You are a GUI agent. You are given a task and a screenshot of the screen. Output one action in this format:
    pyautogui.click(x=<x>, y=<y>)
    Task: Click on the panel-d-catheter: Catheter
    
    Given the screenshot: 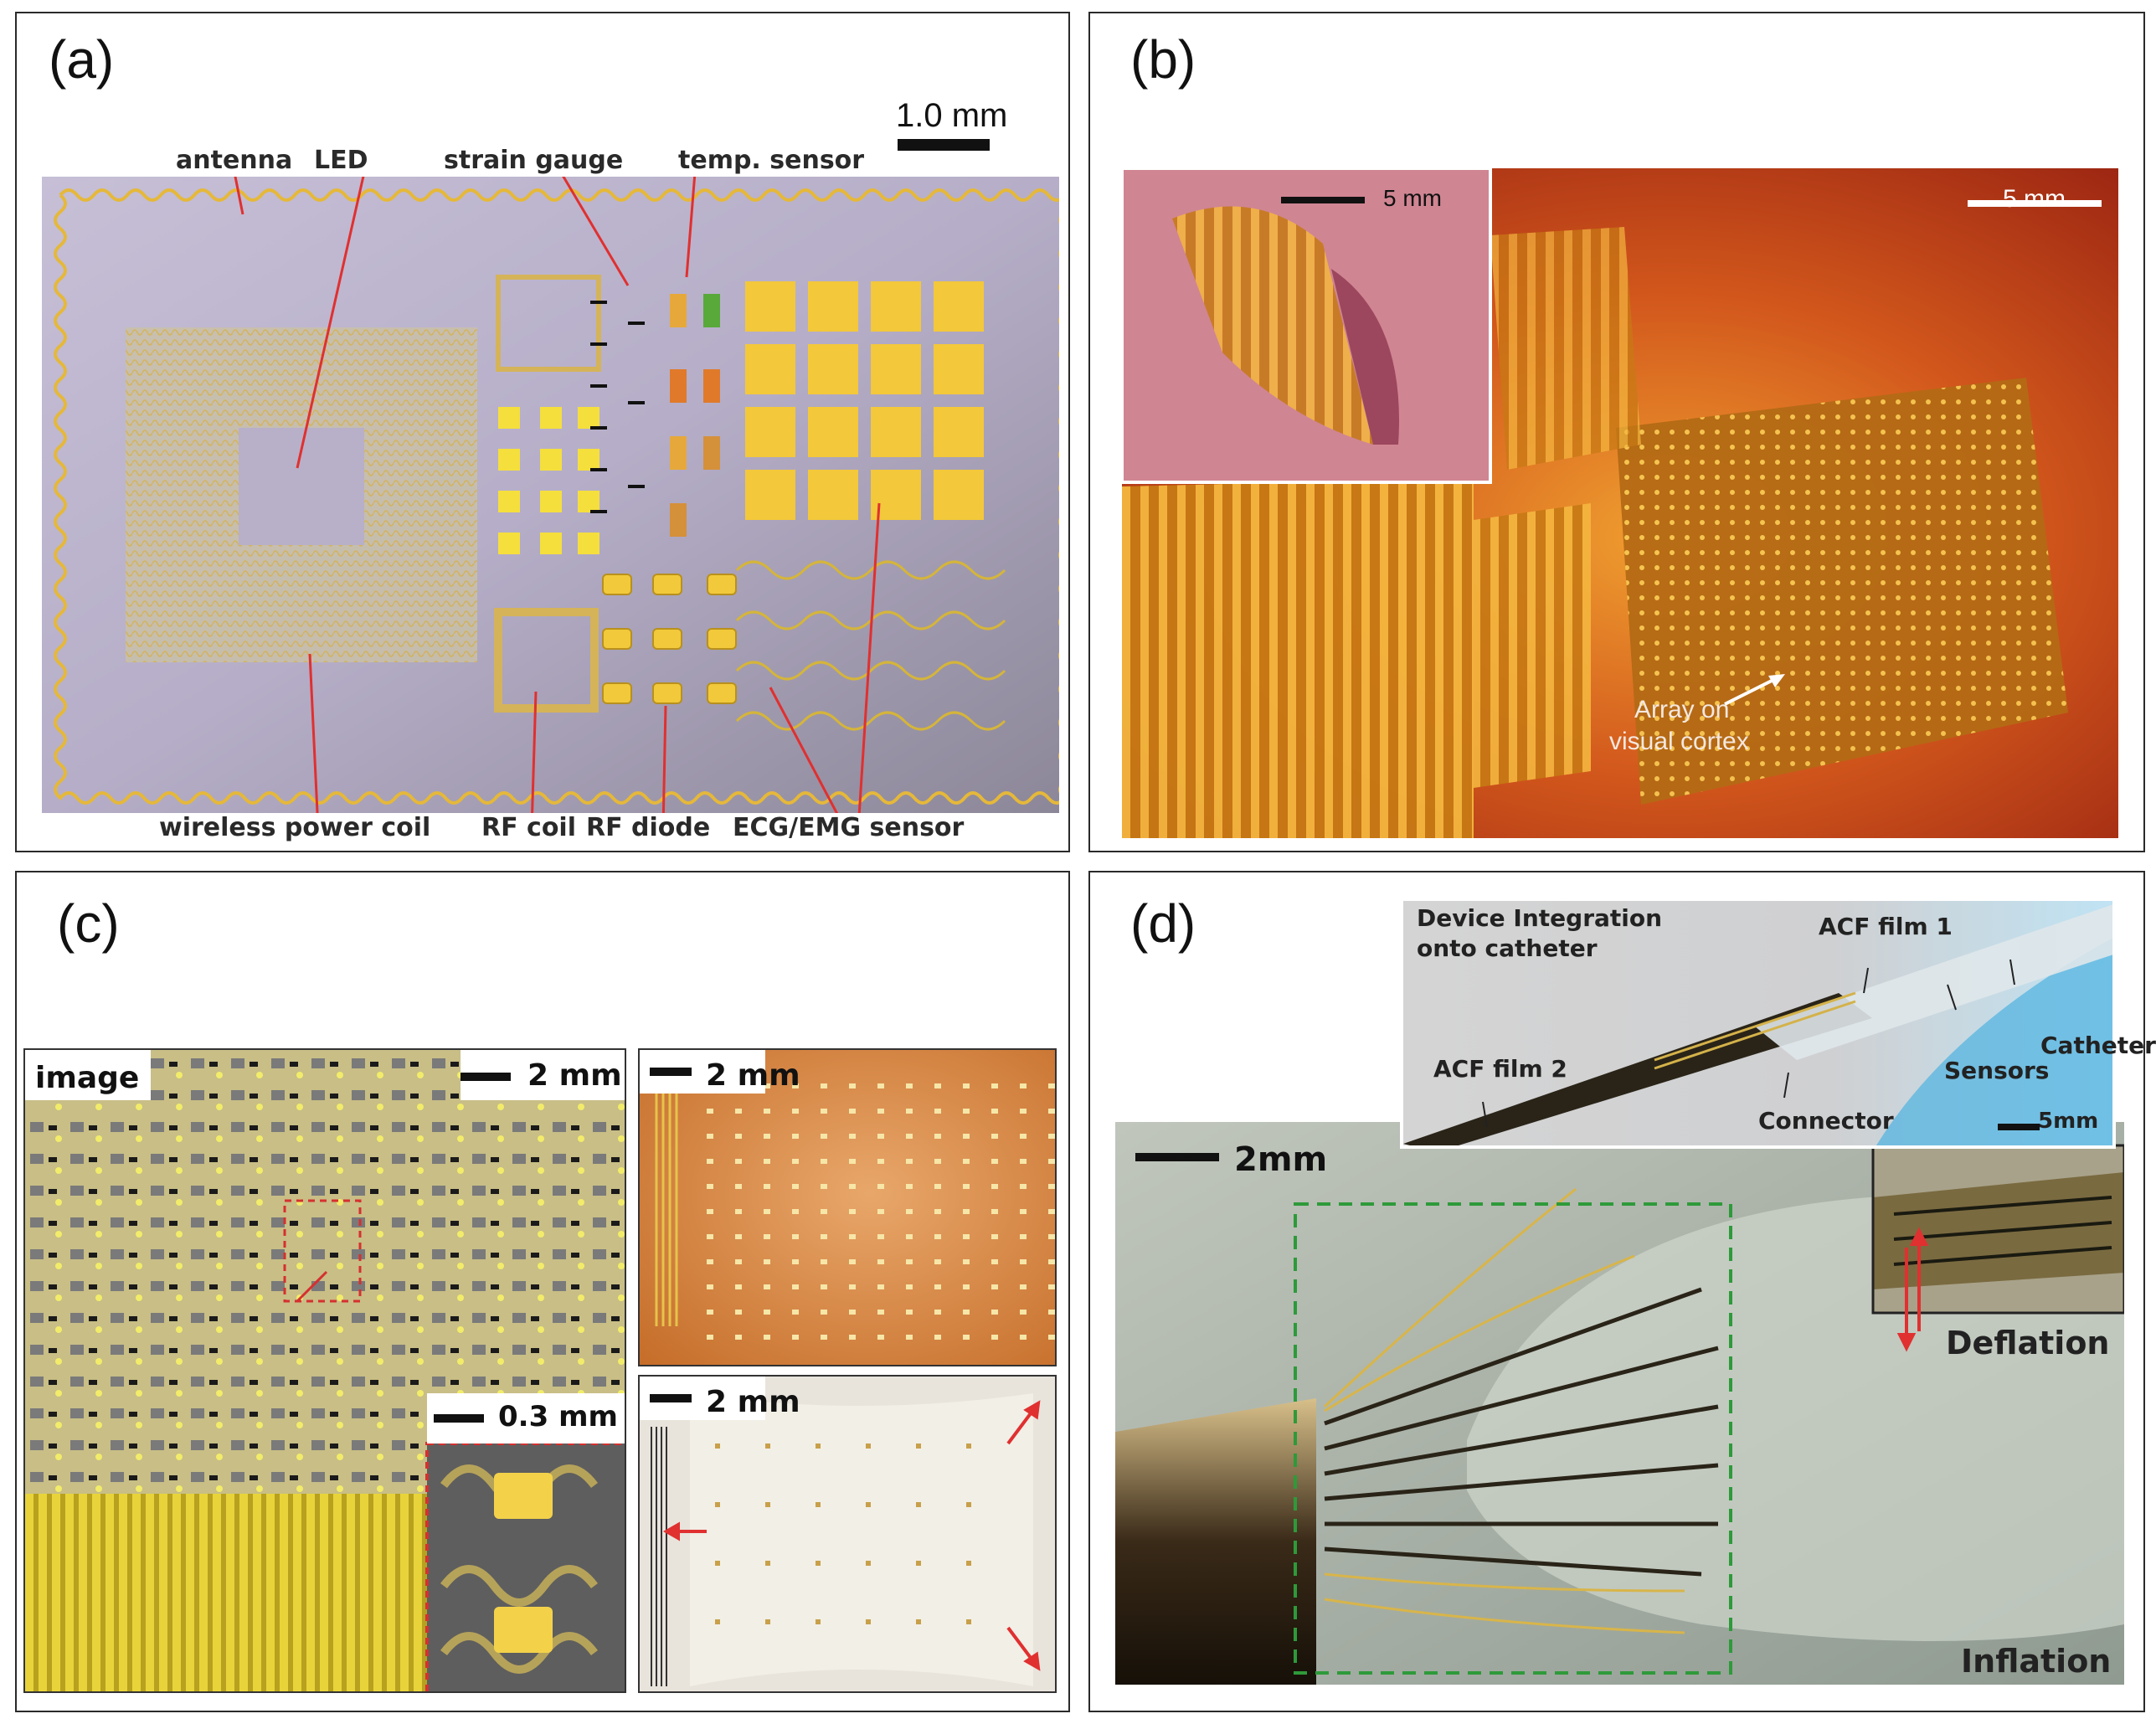 What is the action you would take?
    pyautogui.click(x=2098, y=1045)
    